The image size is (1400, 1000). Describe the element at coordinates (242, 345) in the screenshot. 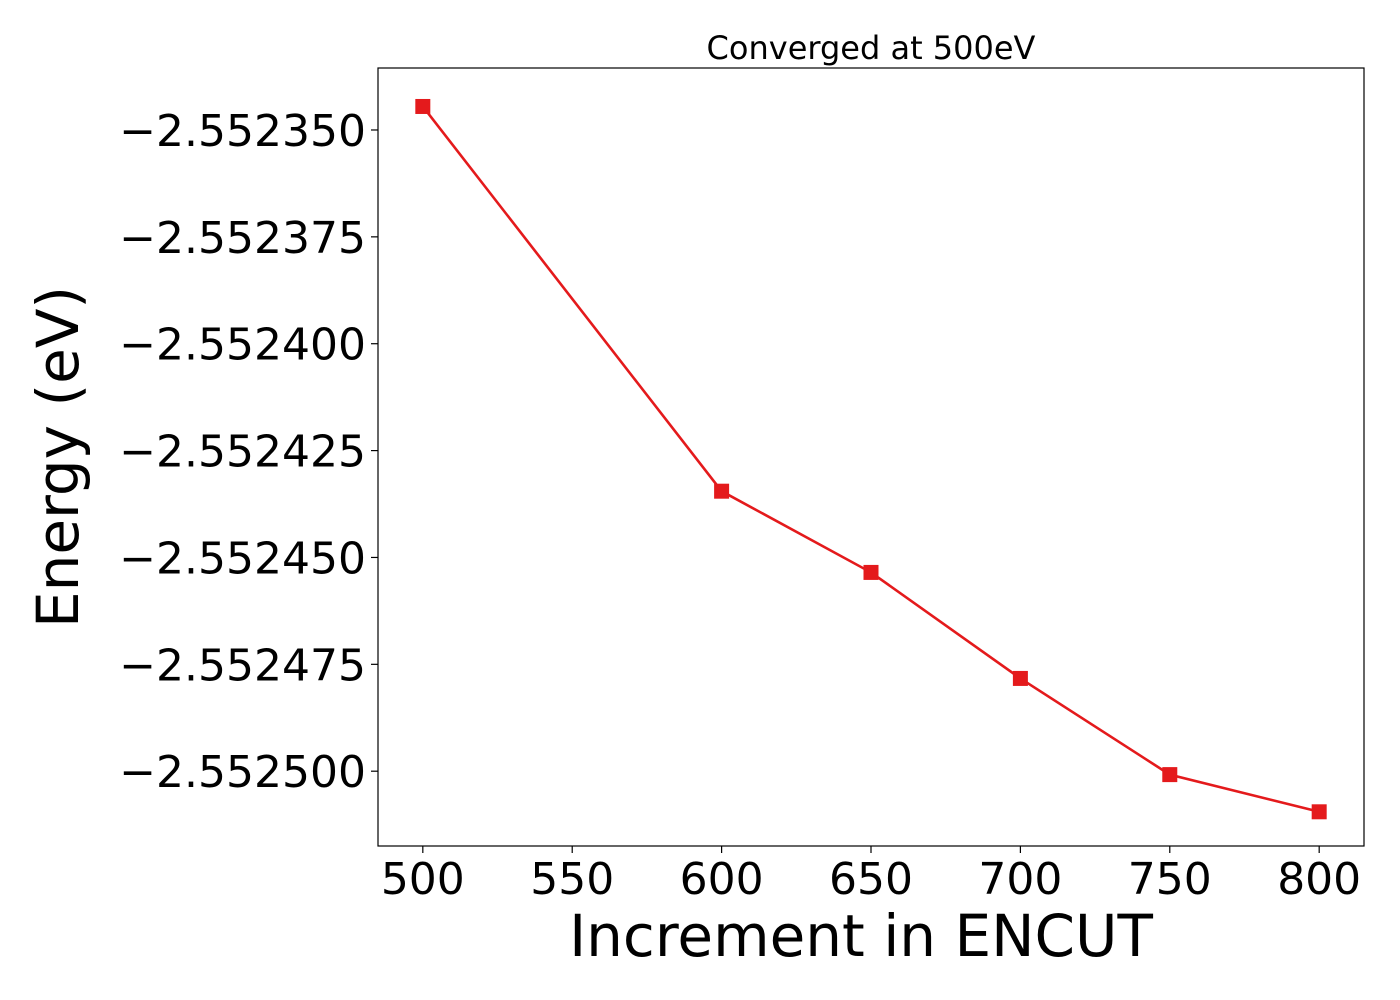

I see `y-tick-label: −2.552400` at that location.